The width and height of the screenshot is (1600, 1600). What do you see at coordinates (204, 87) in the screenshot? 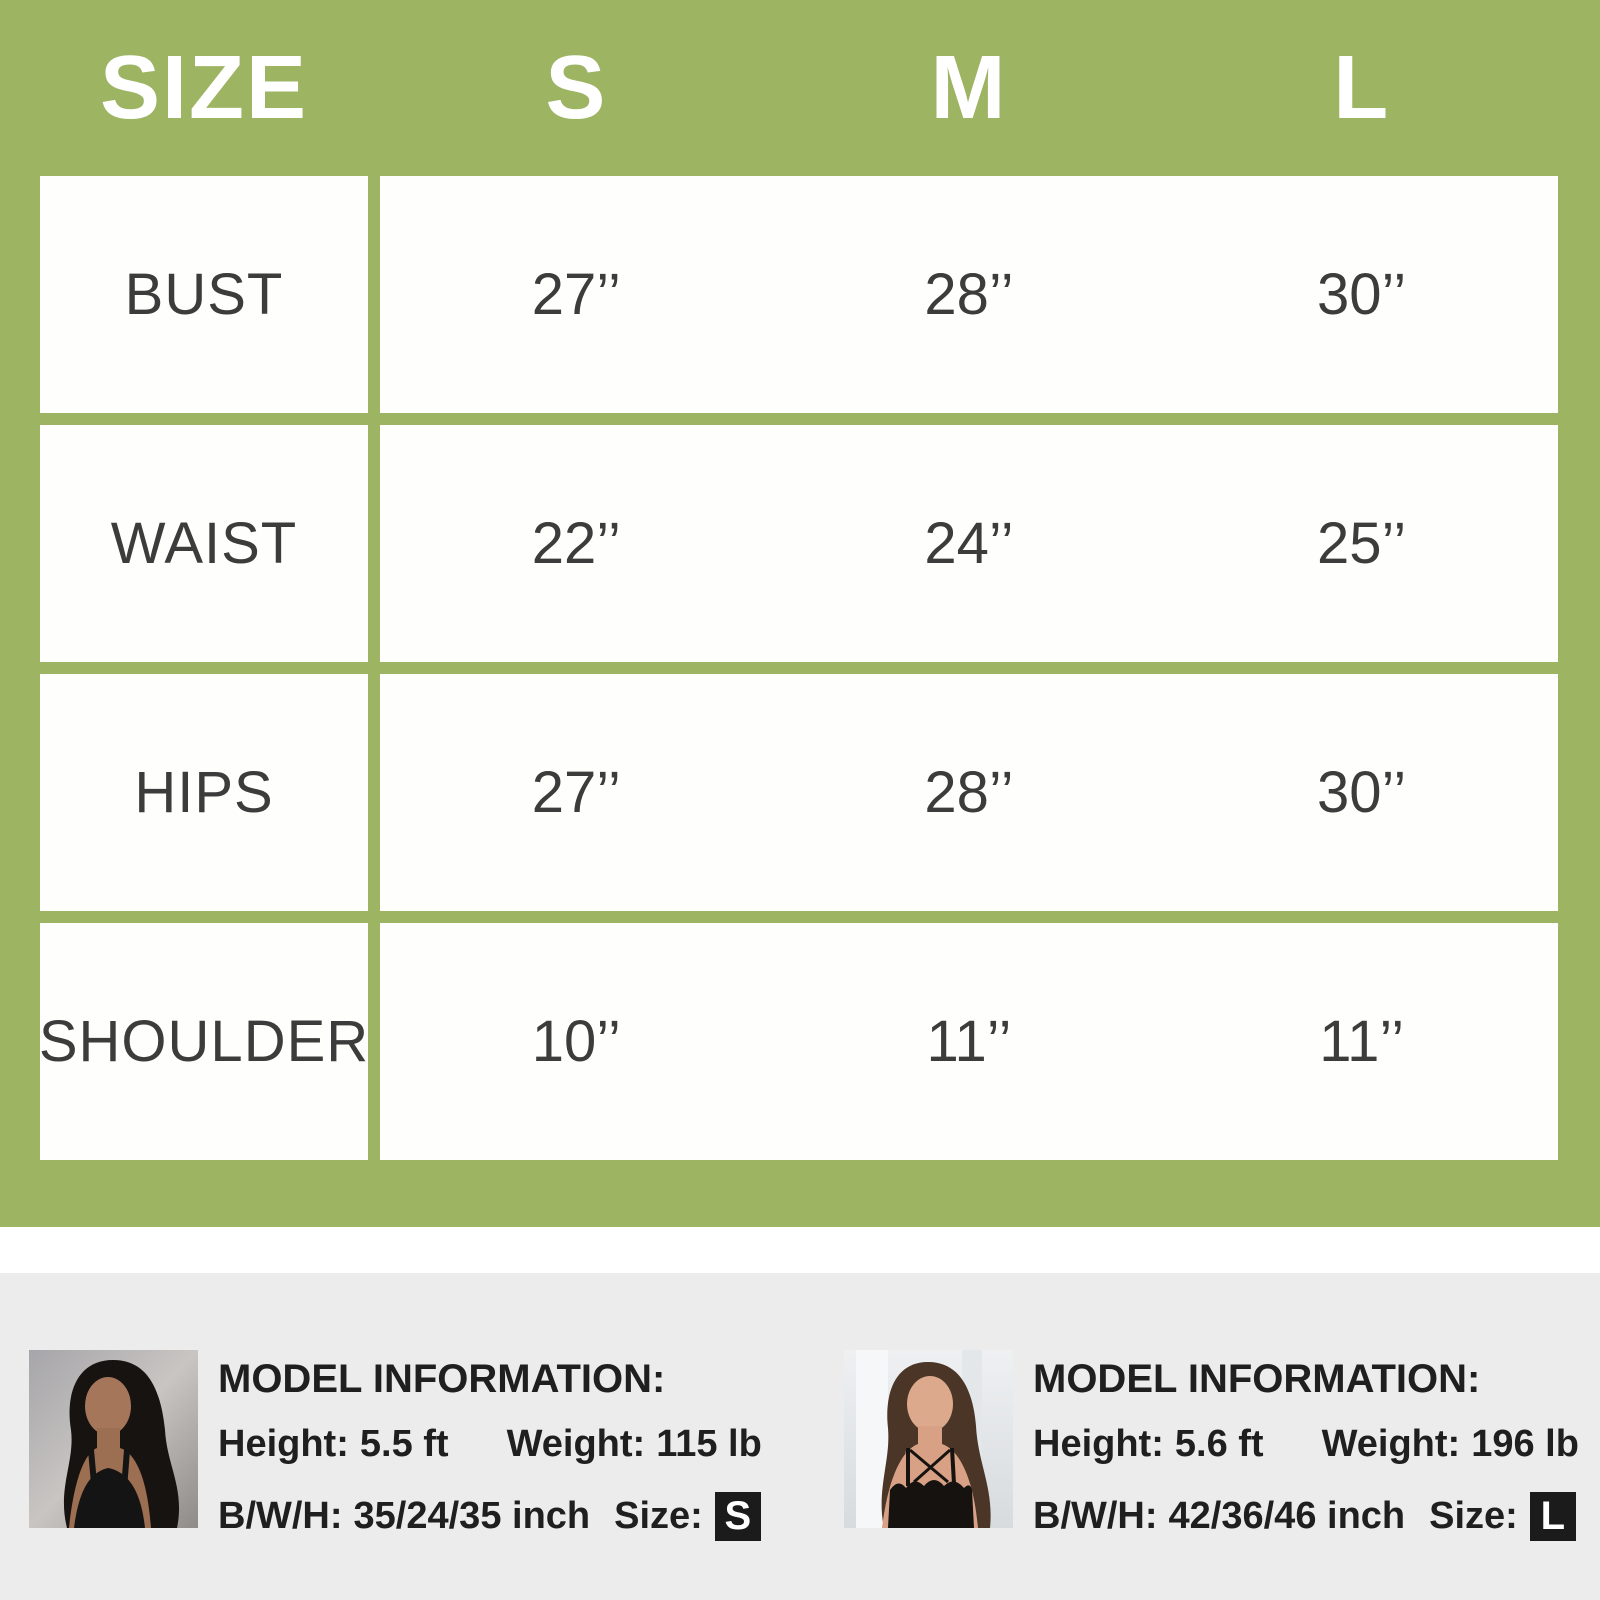
I see `header-size-label: SIZE` at bounding box center [204, 87].